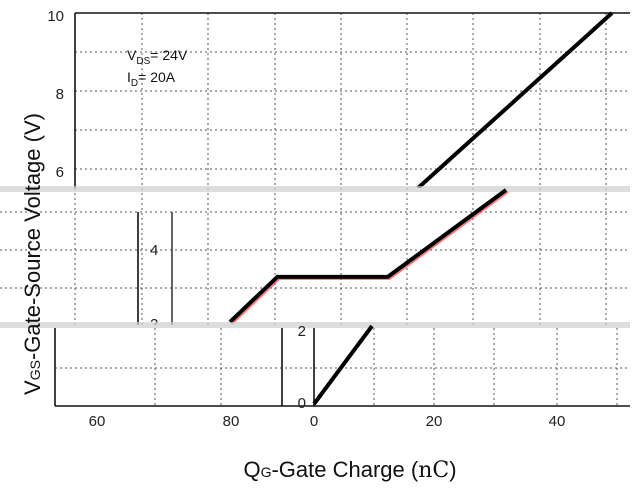  I want to click on annotation-id: ID= 20A, so click(151, 79).